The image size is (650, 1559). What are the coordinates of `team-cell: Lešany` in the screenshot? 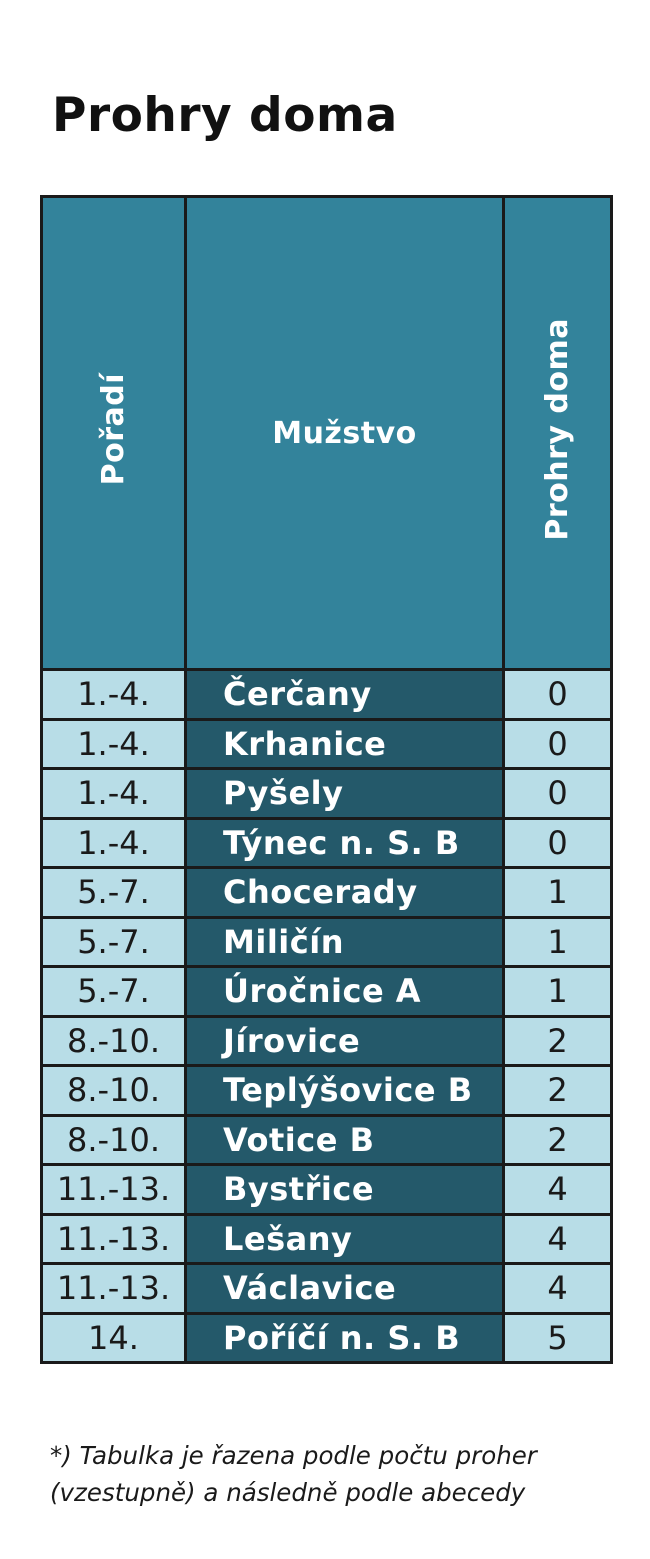 It's located at (344, 1238).